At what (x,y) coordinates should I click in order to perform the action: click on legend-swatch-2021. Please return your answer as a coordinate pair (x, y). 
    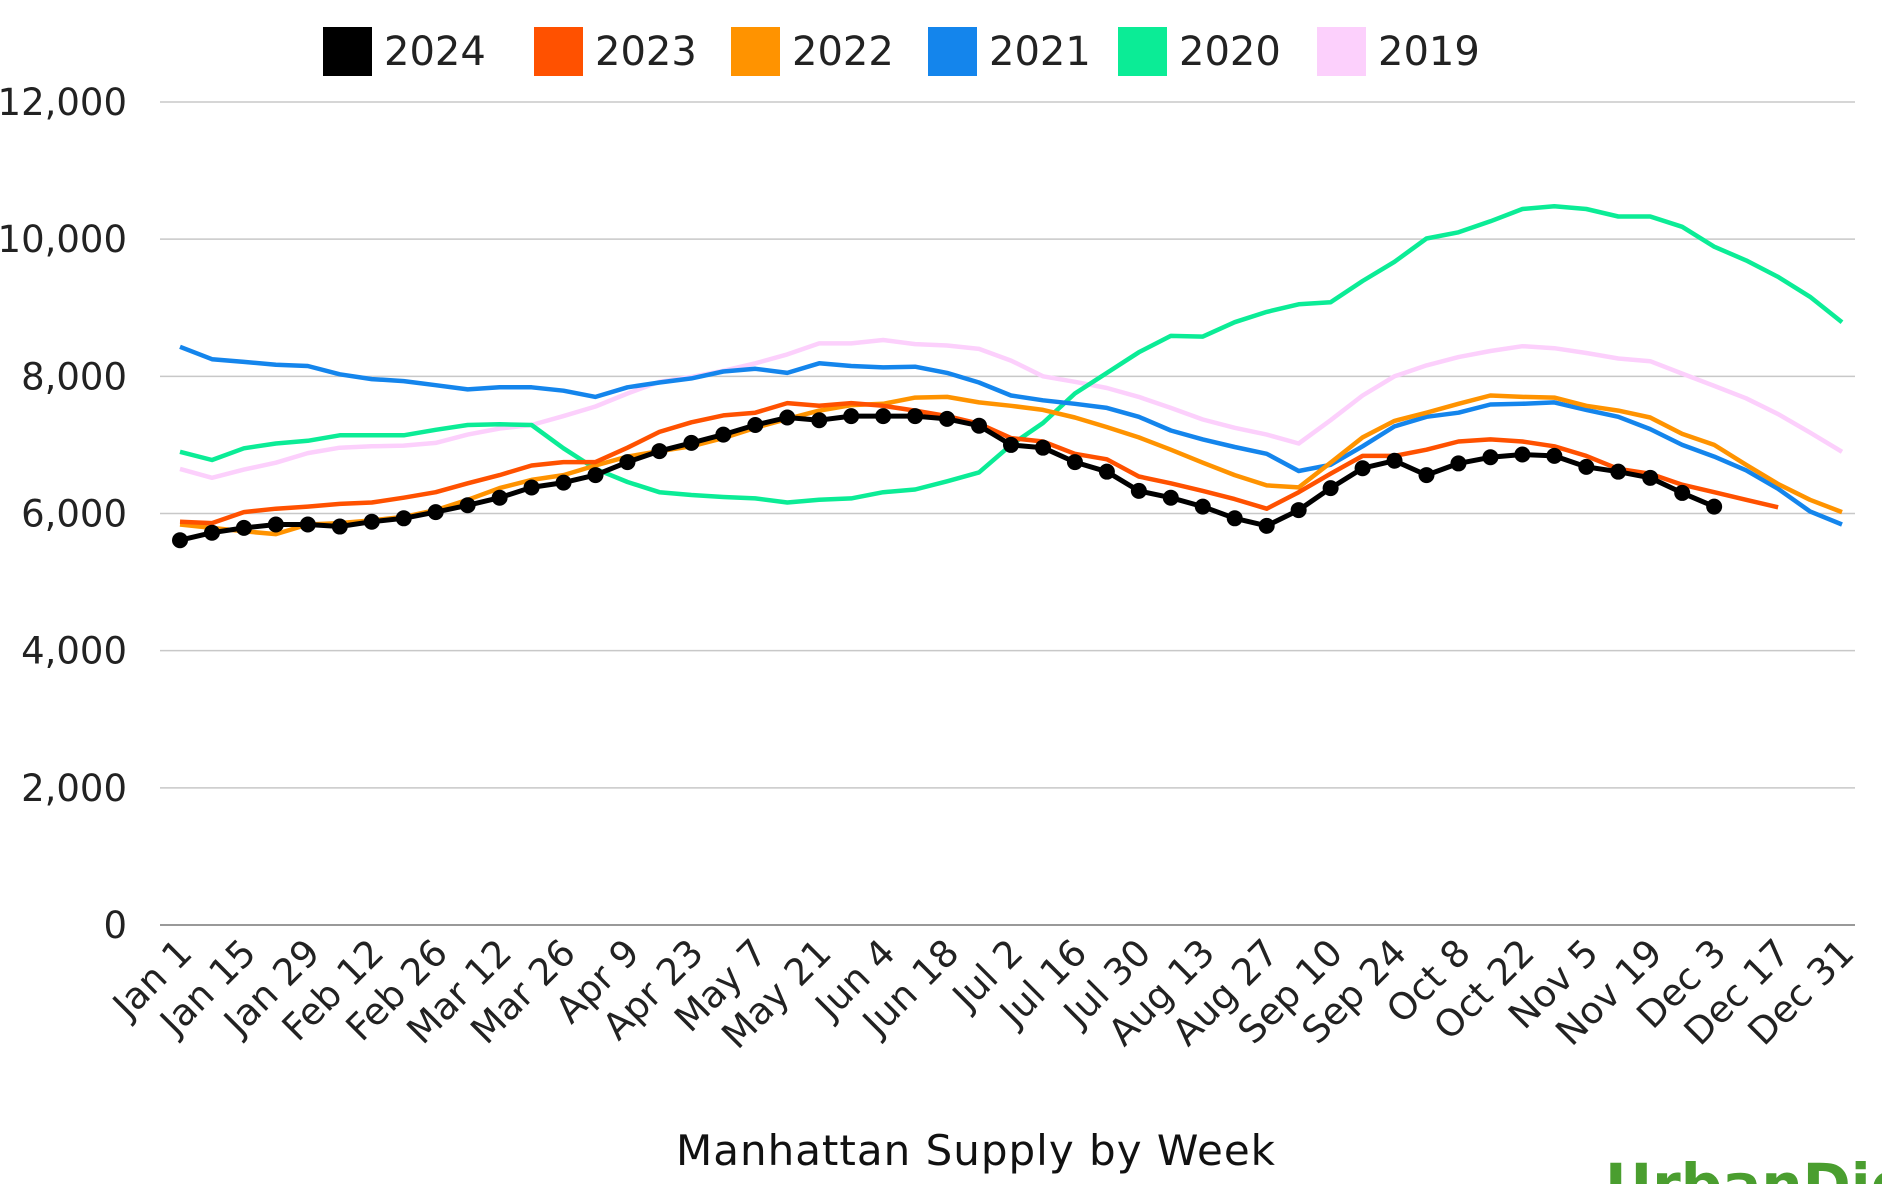
    Looking at the image, I should click on (952, 51).